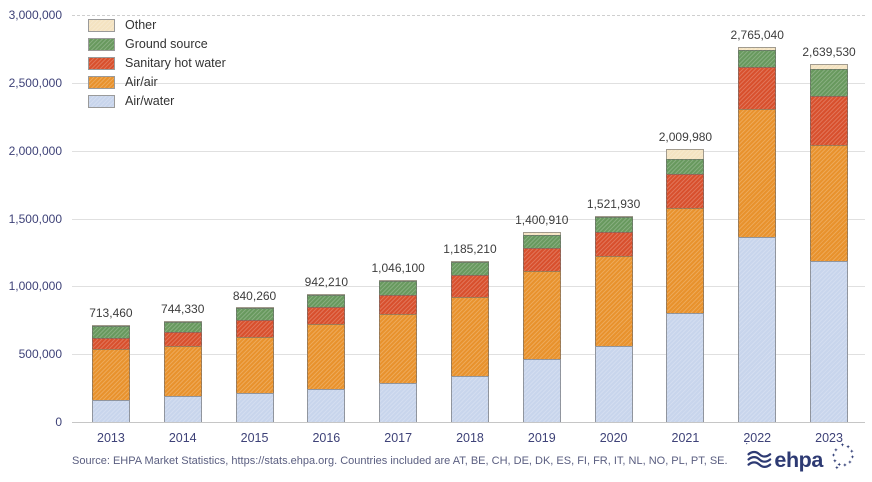 The image size is (872, 482). What do you see at coordinates (469, 336) in the screenshot?
I see `bar-segment-air_air-2018` at bounding box center [469, 336].